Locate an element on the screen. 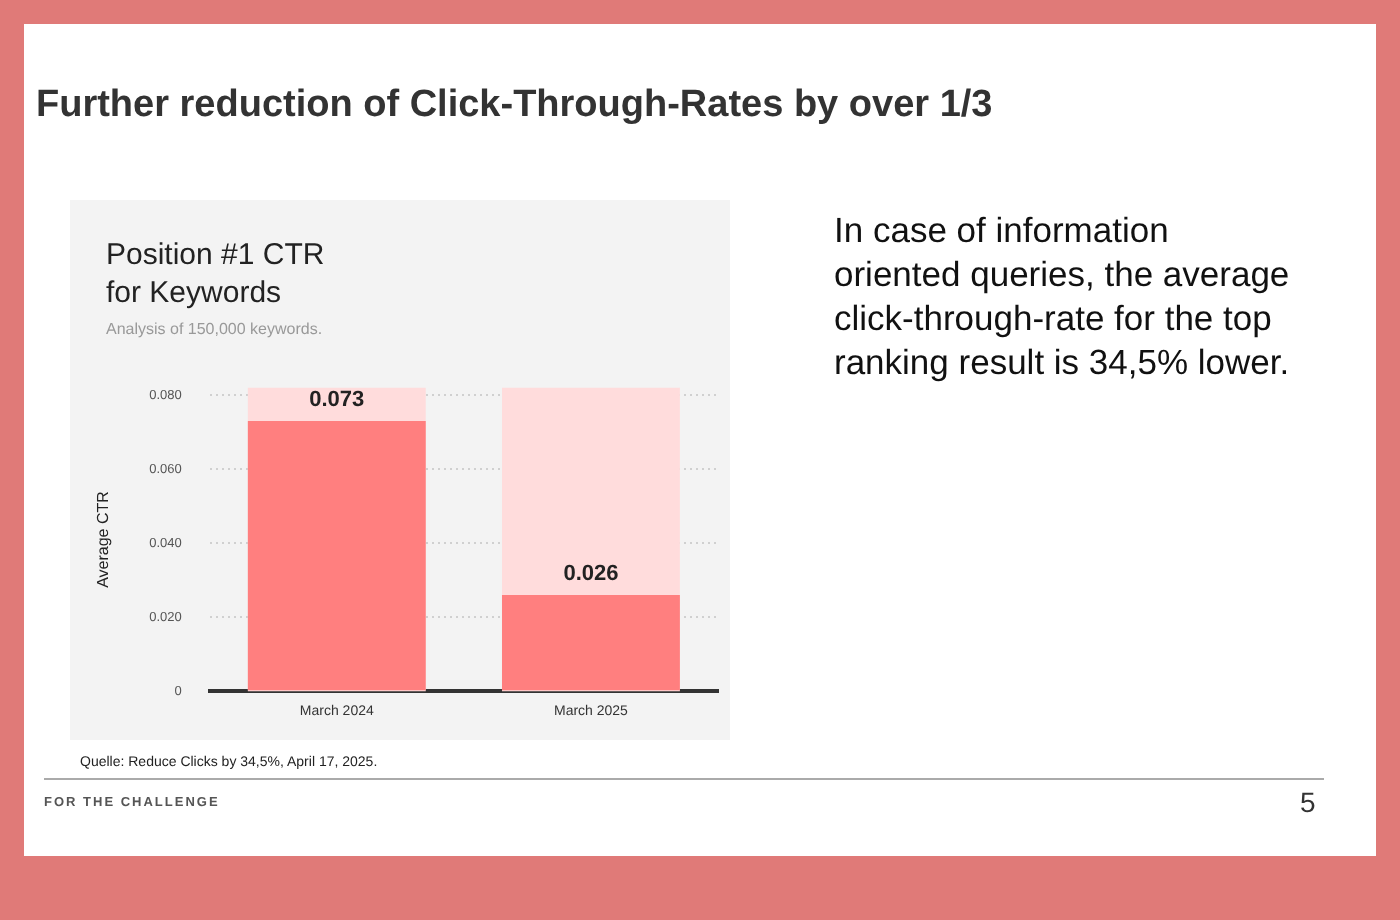 The width and height of the screenshot is (1400, 920). y-axis-title: Average CTR is located at coordinates (103, 539).